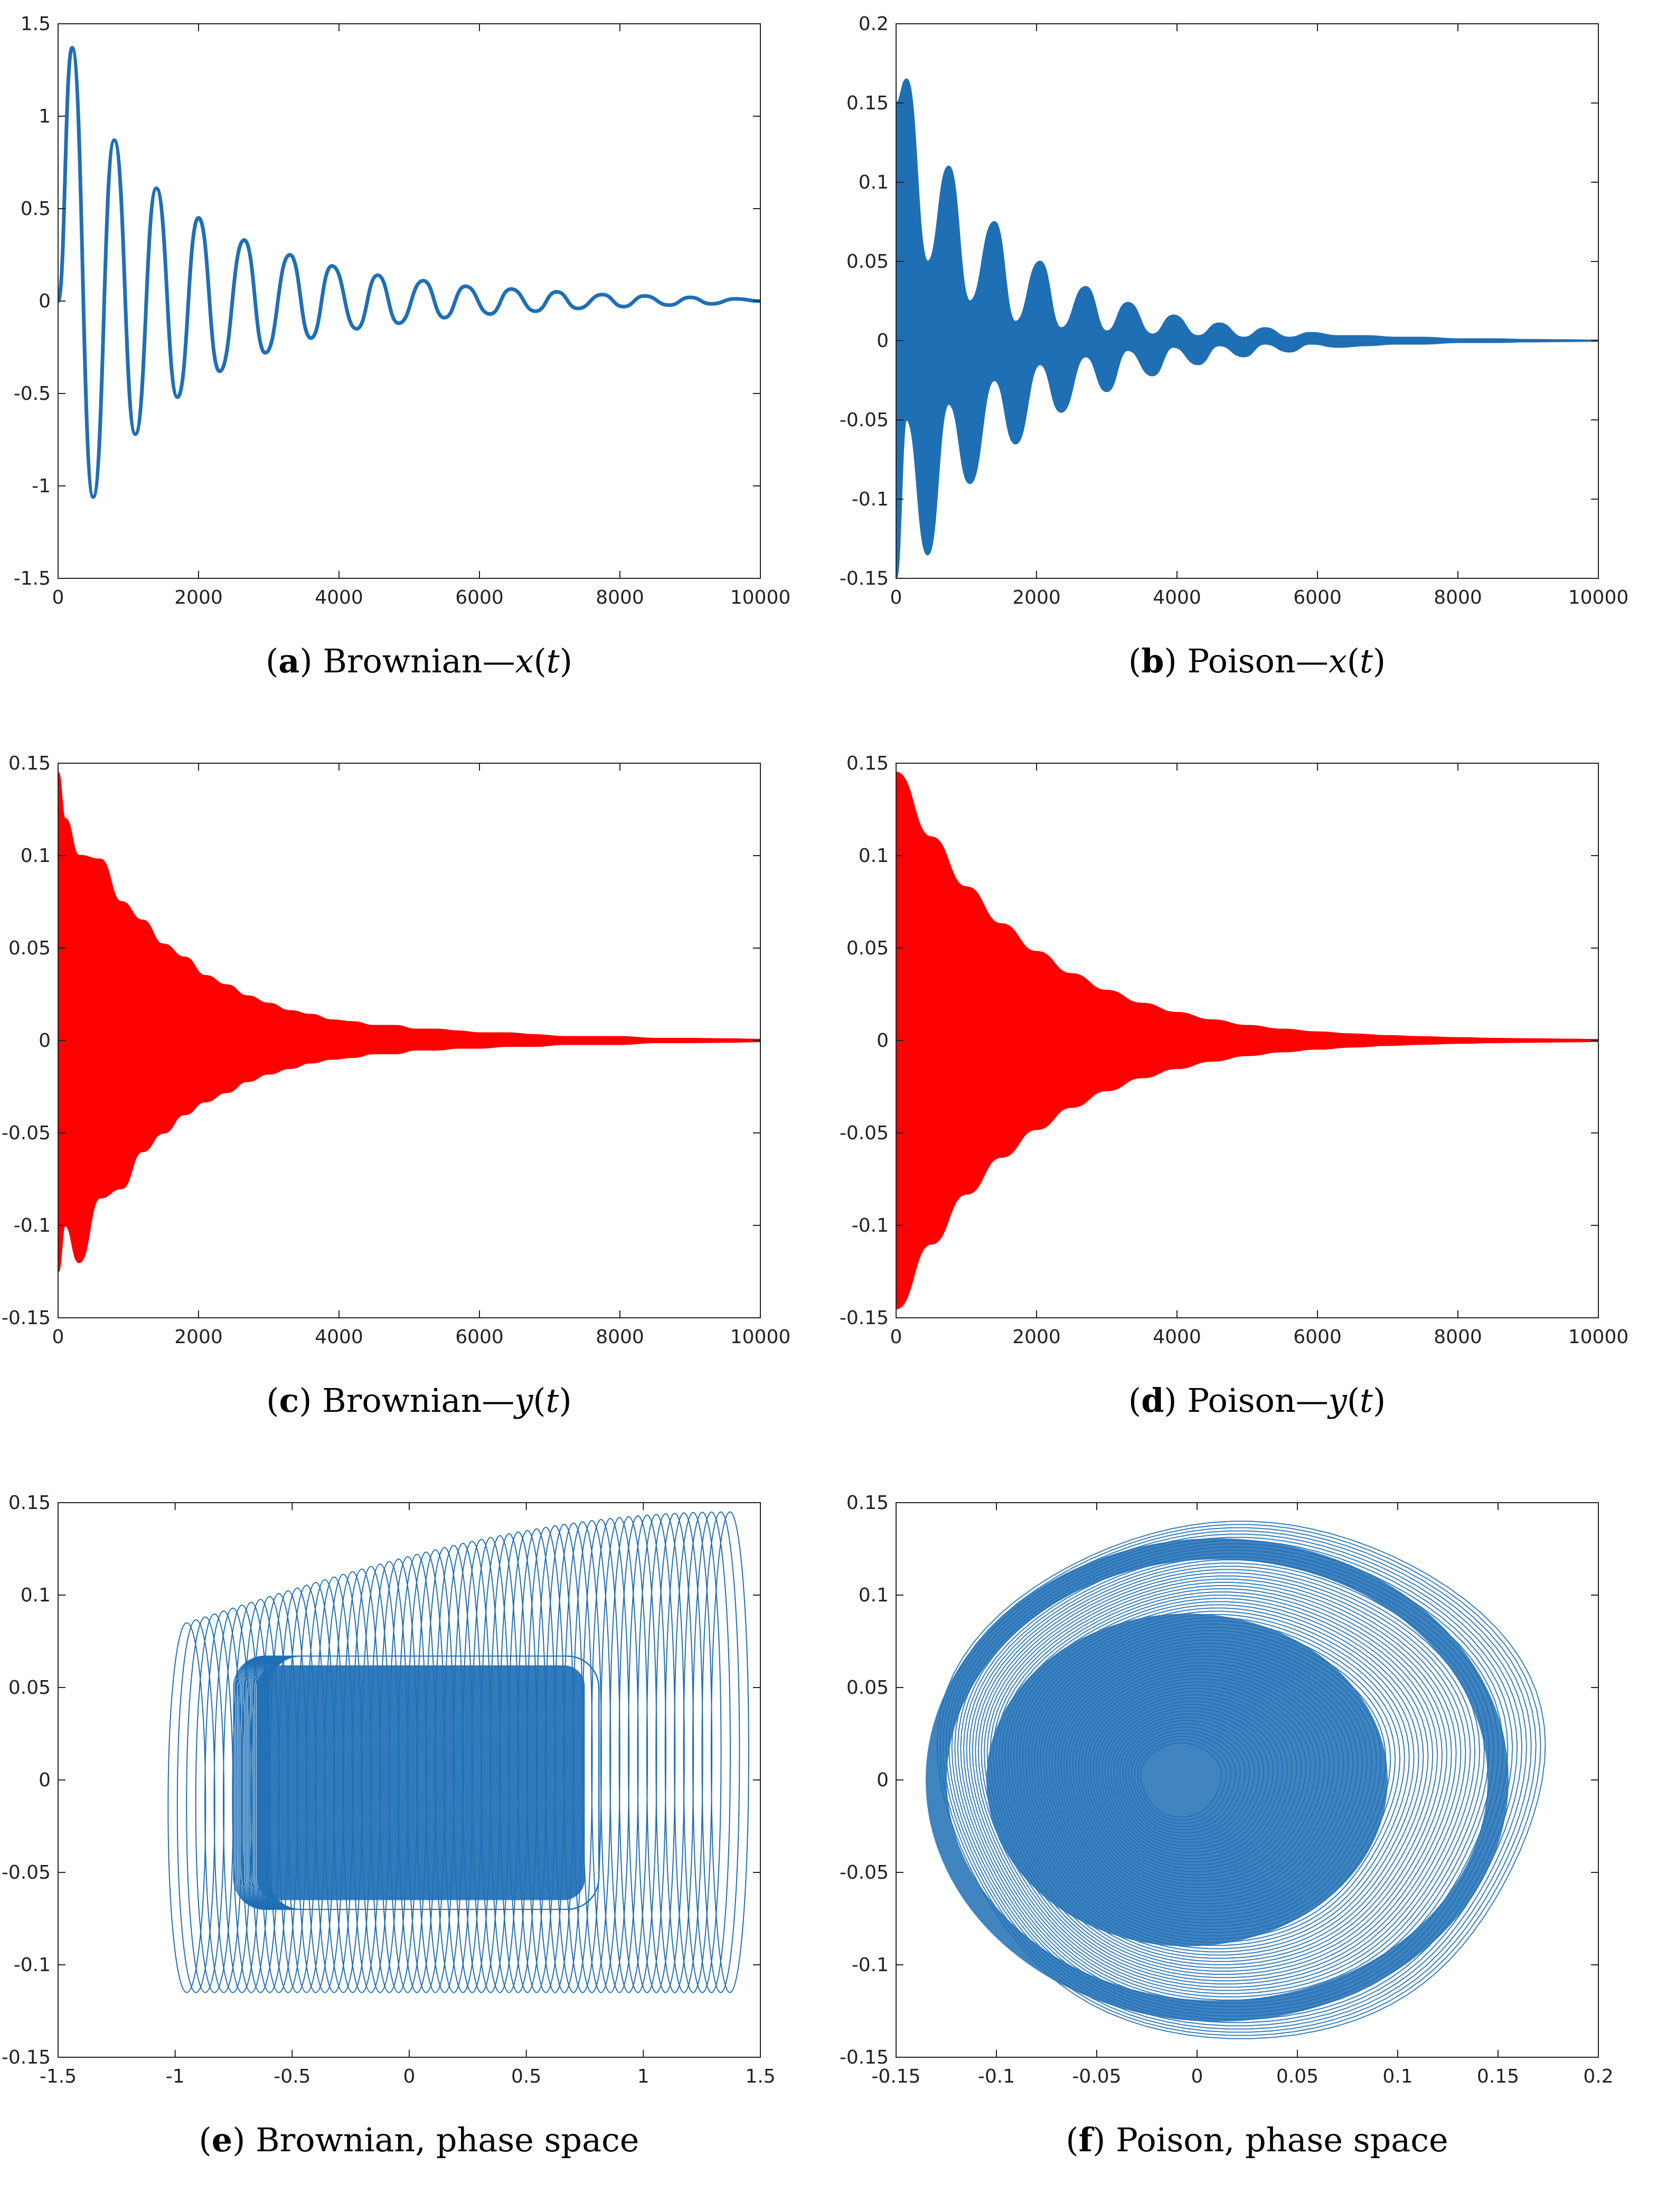 The image size is (1676, 2212). What do you see at coordinates (419, 2140) in the screenshot?
I see `caption-e: (e) Brownian, phase space` at bounding box center [419, 2140].